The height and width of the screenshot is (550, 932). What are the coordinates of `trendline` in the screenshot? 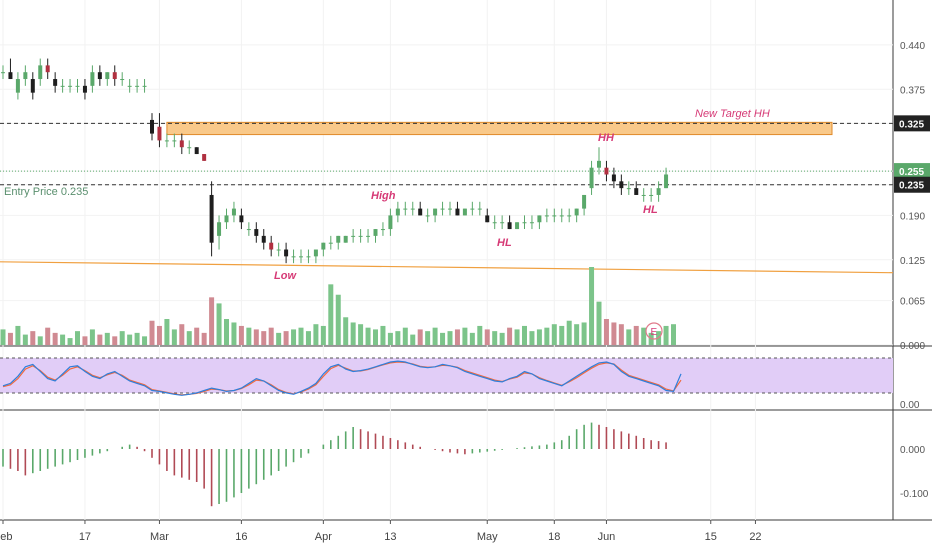 It's located at (447, 267).